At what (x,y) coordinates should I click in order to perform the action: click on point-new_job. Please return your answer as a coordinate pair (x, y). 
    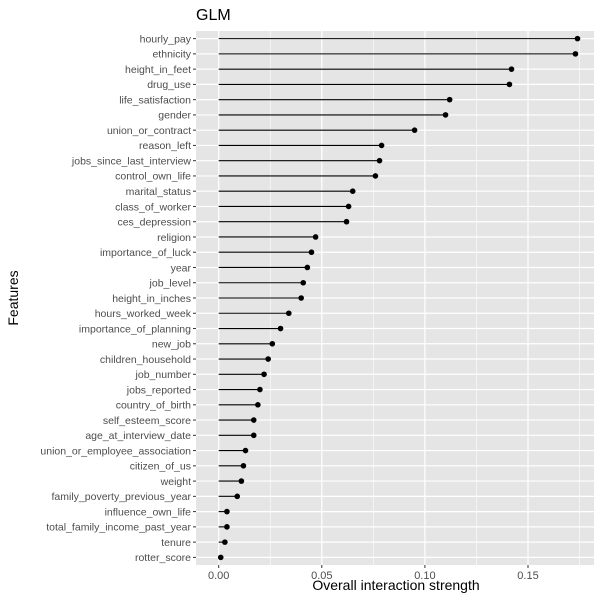
    Looking at the image, I should click on (272, 343).